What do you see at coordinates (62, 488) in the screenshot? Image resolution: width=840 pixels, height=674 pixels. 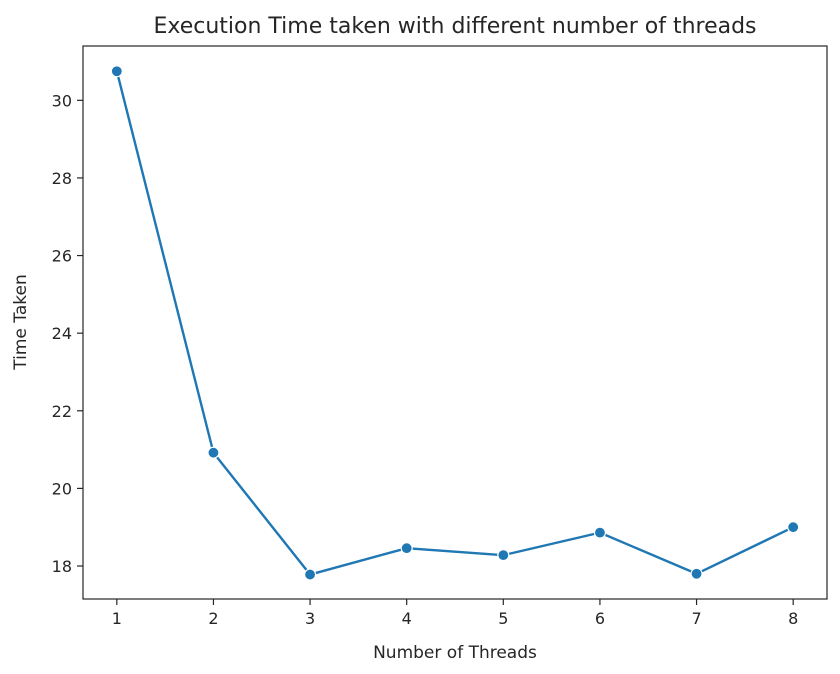 I see `y-tick-label-2: 20` at bounding box center [62, 488].